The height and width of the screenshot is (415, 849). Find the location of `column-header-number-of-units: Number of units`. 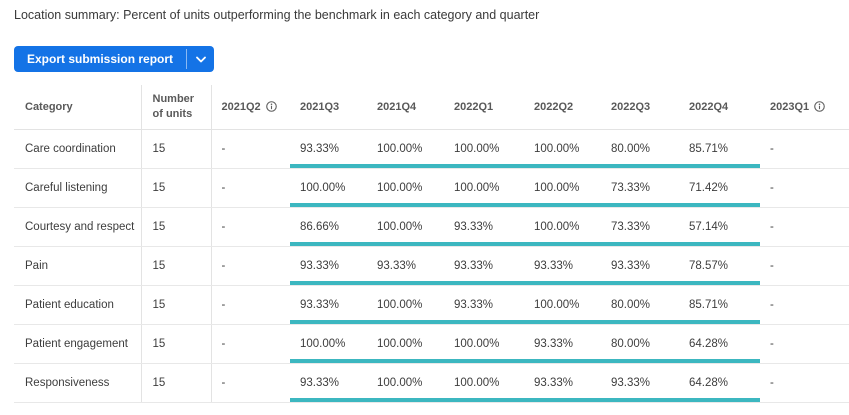

column-header-number-of-units: Number of units is located at coordinates (176, 107).